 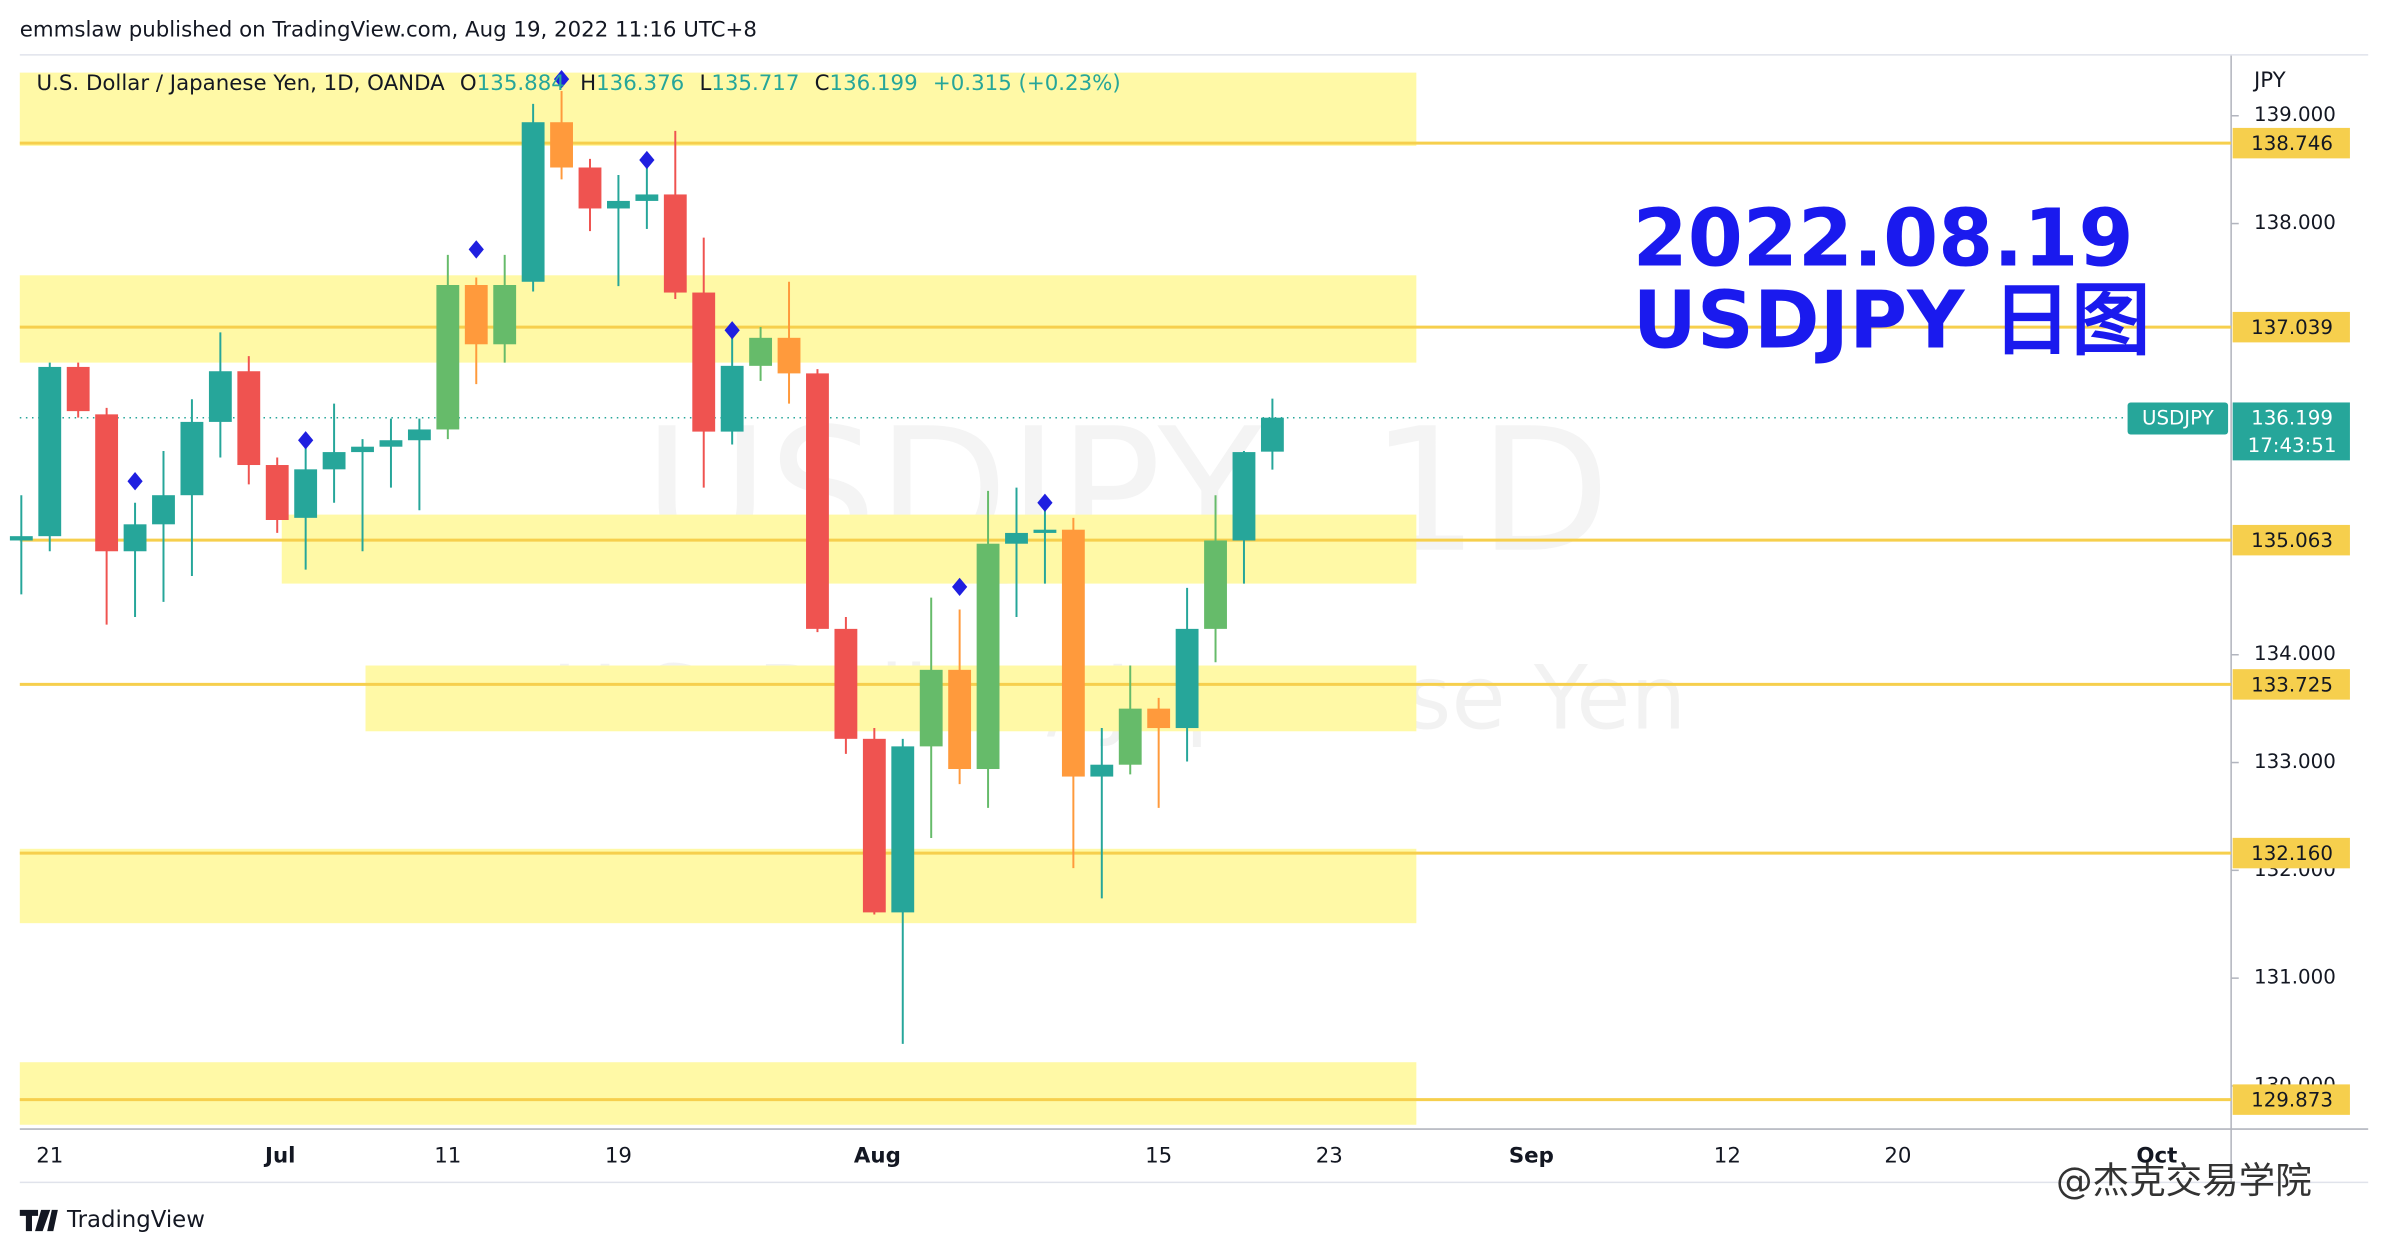 I want to click on brand-icon, so click(x=38, y=1220).